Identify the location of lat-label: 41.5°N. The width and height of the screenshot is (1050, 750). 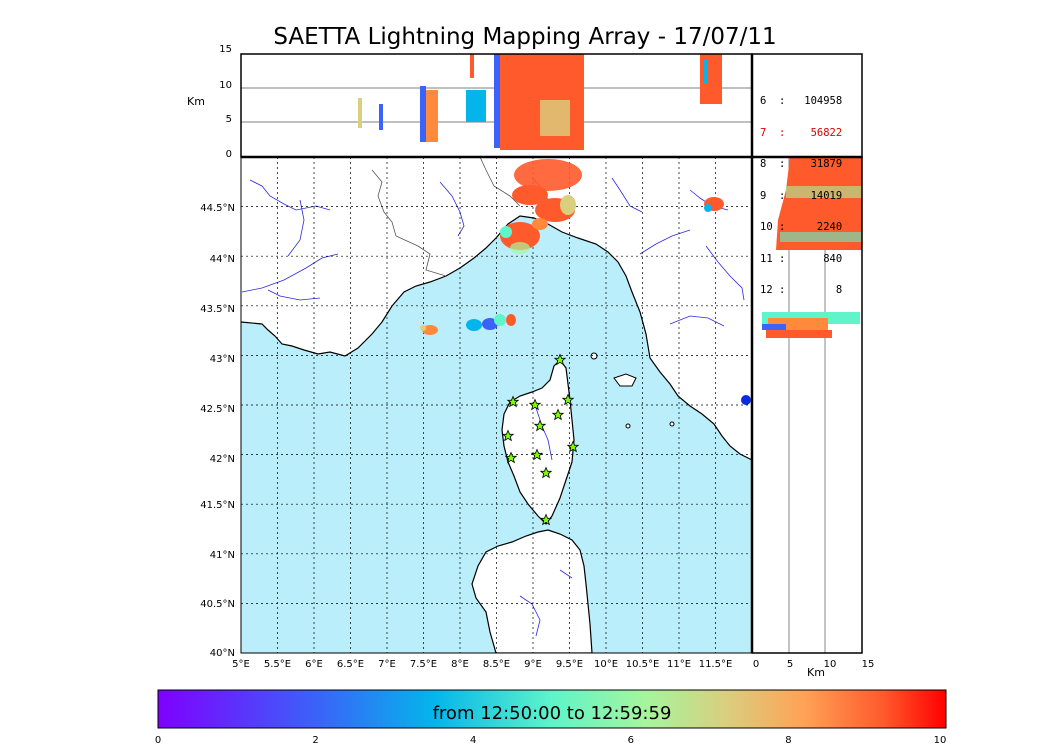
(217, 505).